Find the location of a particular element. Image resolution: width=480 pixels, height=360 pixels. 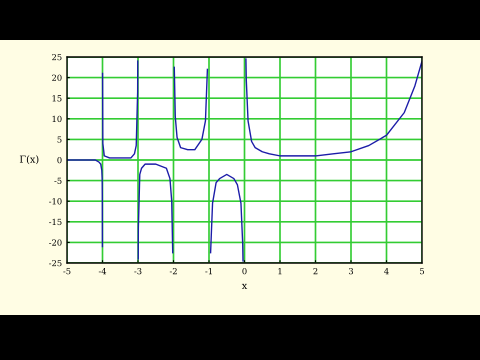

x-tick-label: 3 is located at coordinates (351, 271).